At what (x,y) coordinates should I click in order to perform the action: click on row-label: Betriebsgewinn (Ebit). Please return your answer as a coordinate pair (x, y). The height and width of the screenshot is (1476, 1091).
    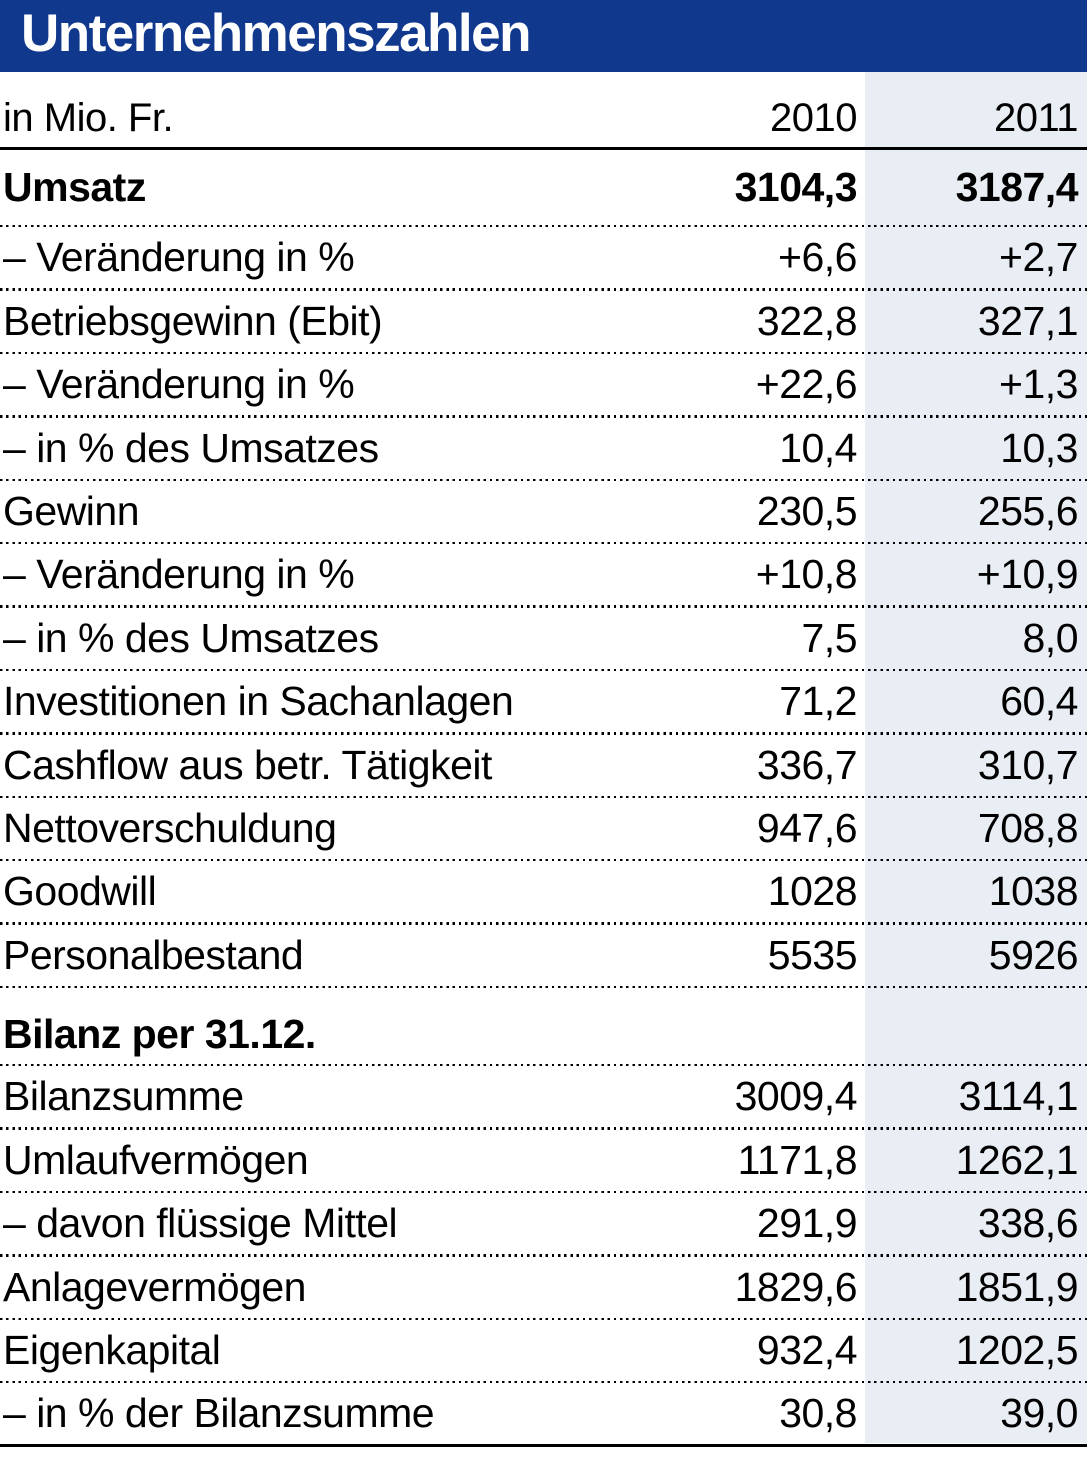
    Looking at the image, I should click on (193, 320).